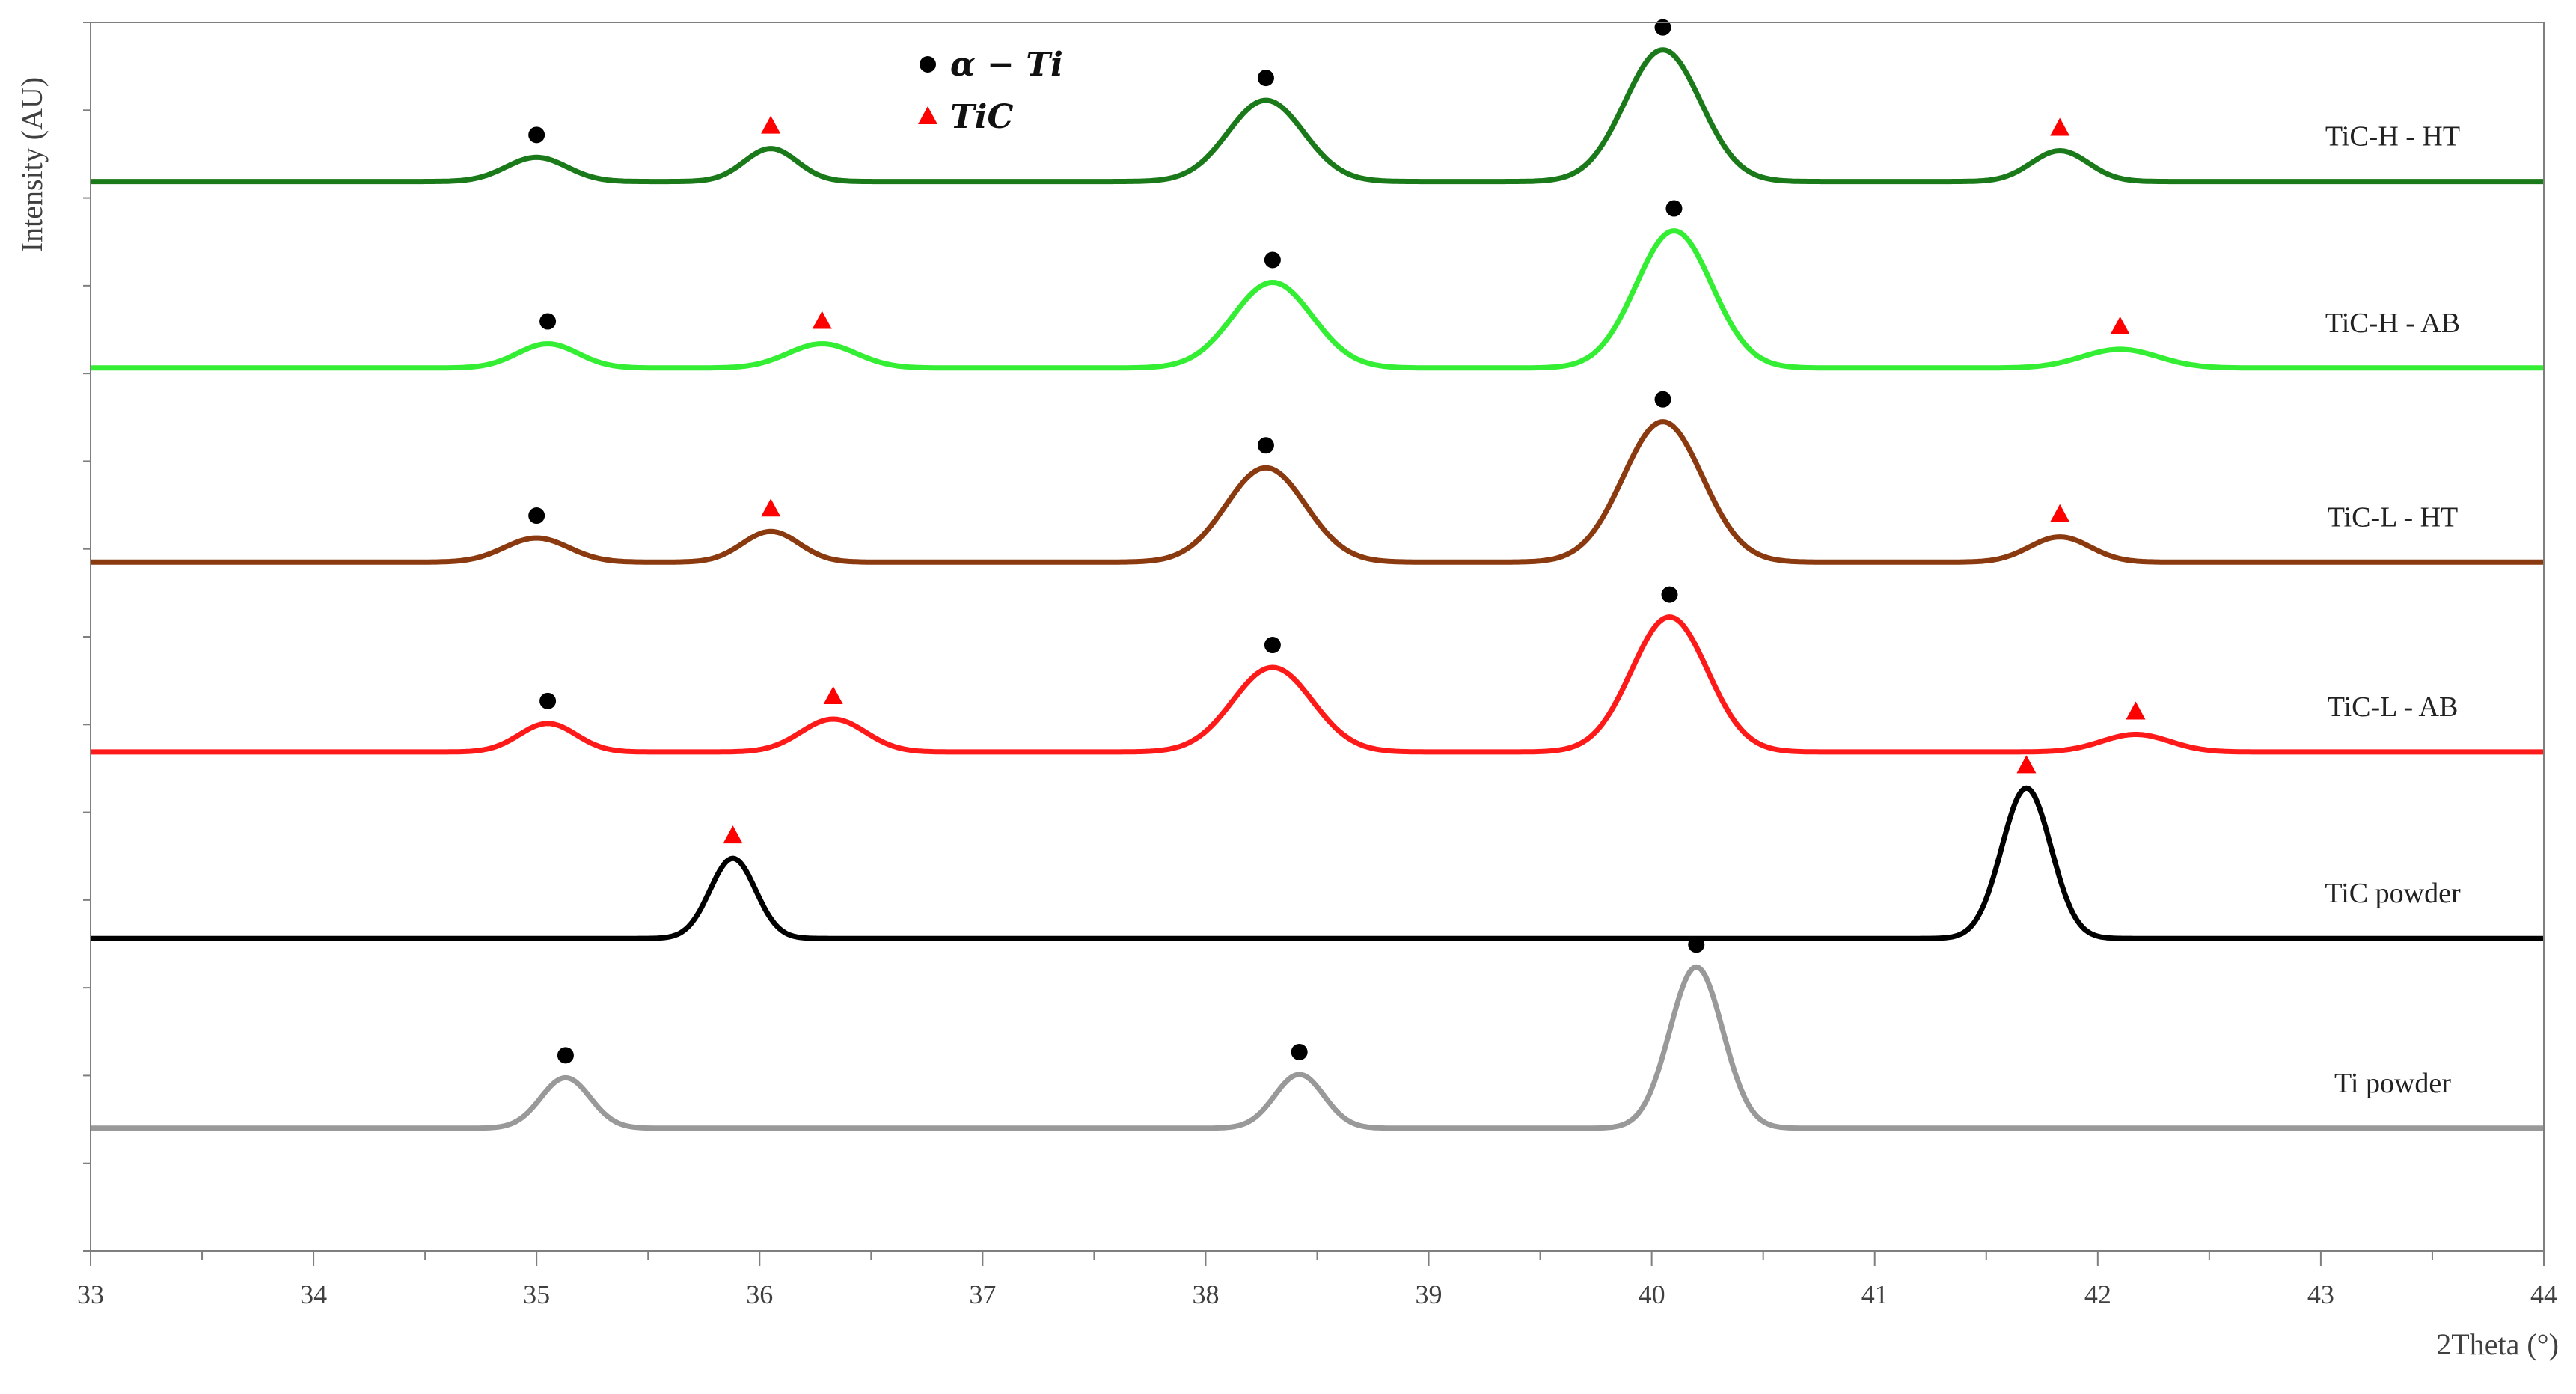 The height and width of the screenshot is (1394, 2576). Describe the element at coordinates (1429, 1294) in the screenshot. I see `x-tick-label: 39` at that location.